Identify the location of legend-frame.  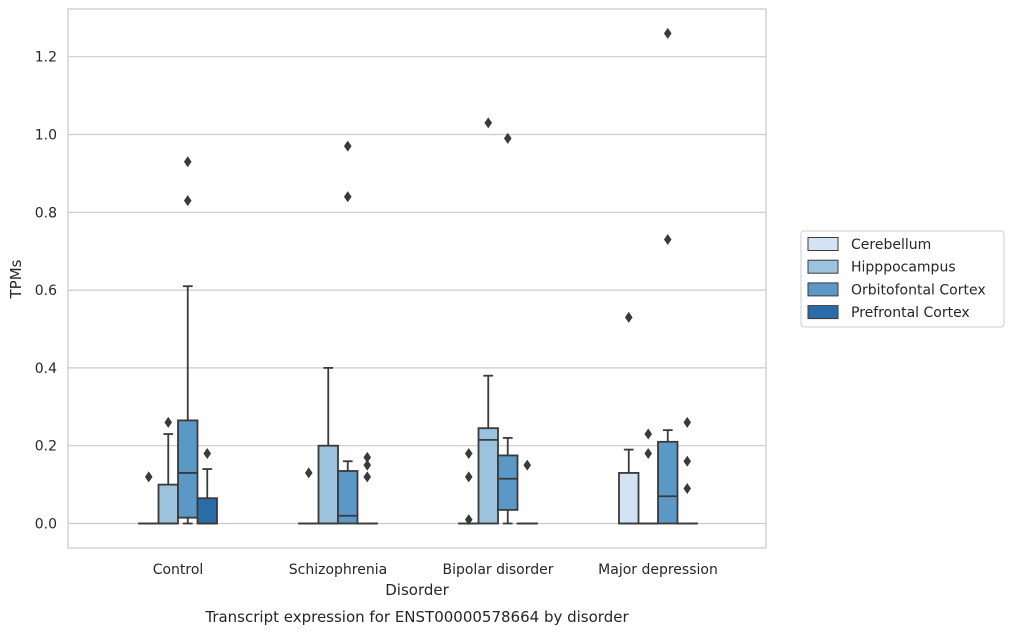
(902, 279).